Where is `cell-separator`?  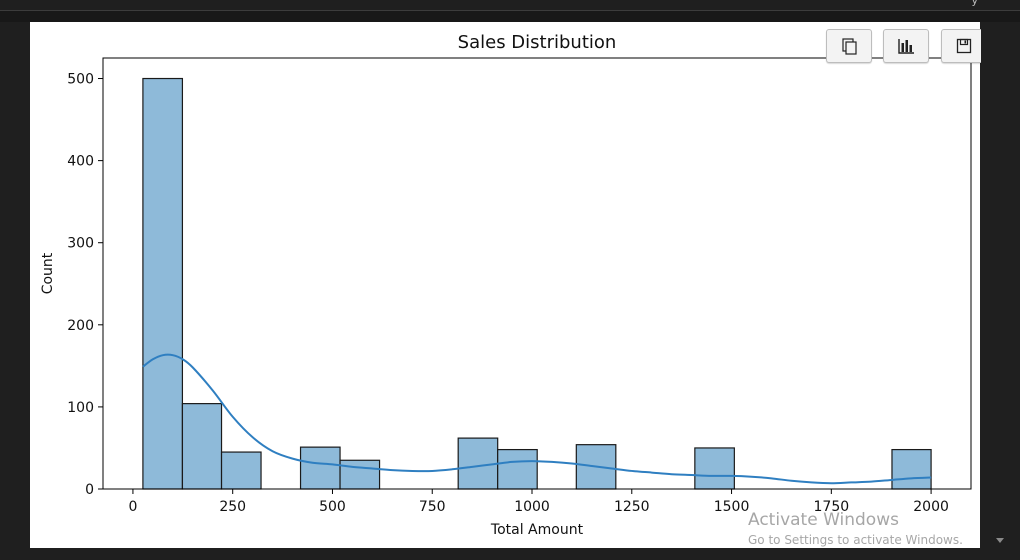 cell-separator is located at coordinates (510, 16).